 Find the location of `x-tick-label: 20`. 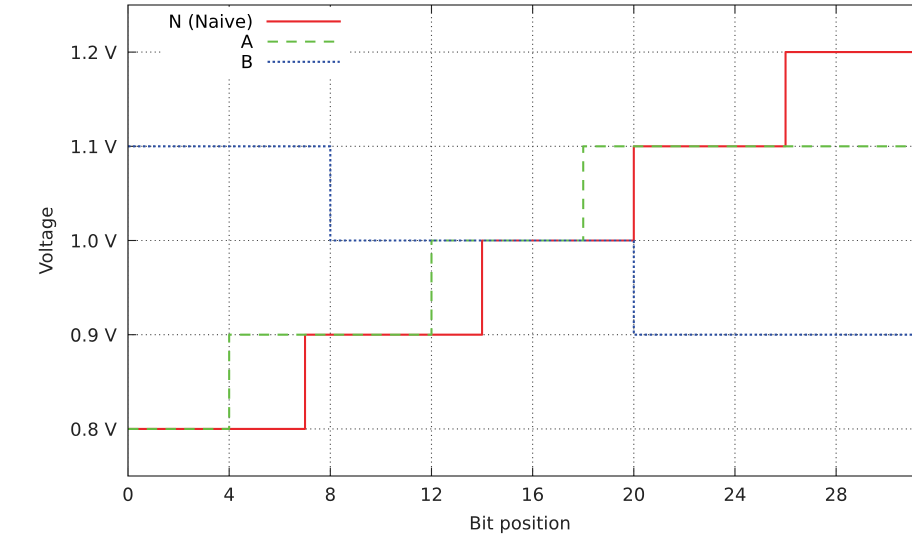

x-tick-label: 20 is located at coordinates (634, 494).